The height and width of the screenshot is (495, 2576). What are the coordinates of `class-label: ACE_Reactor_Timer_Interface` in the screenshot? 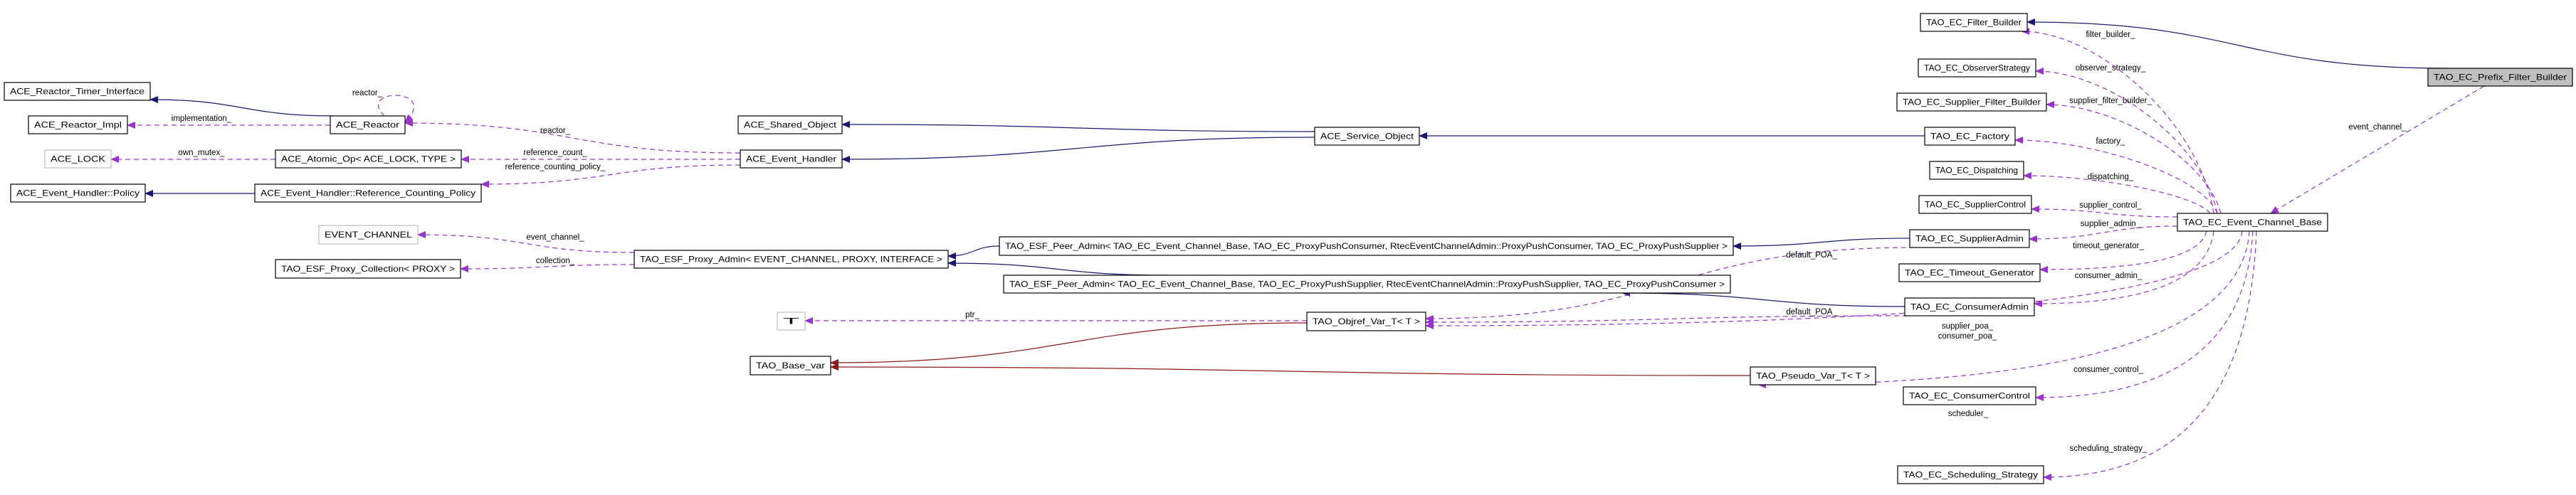 It's located at (77, 92).